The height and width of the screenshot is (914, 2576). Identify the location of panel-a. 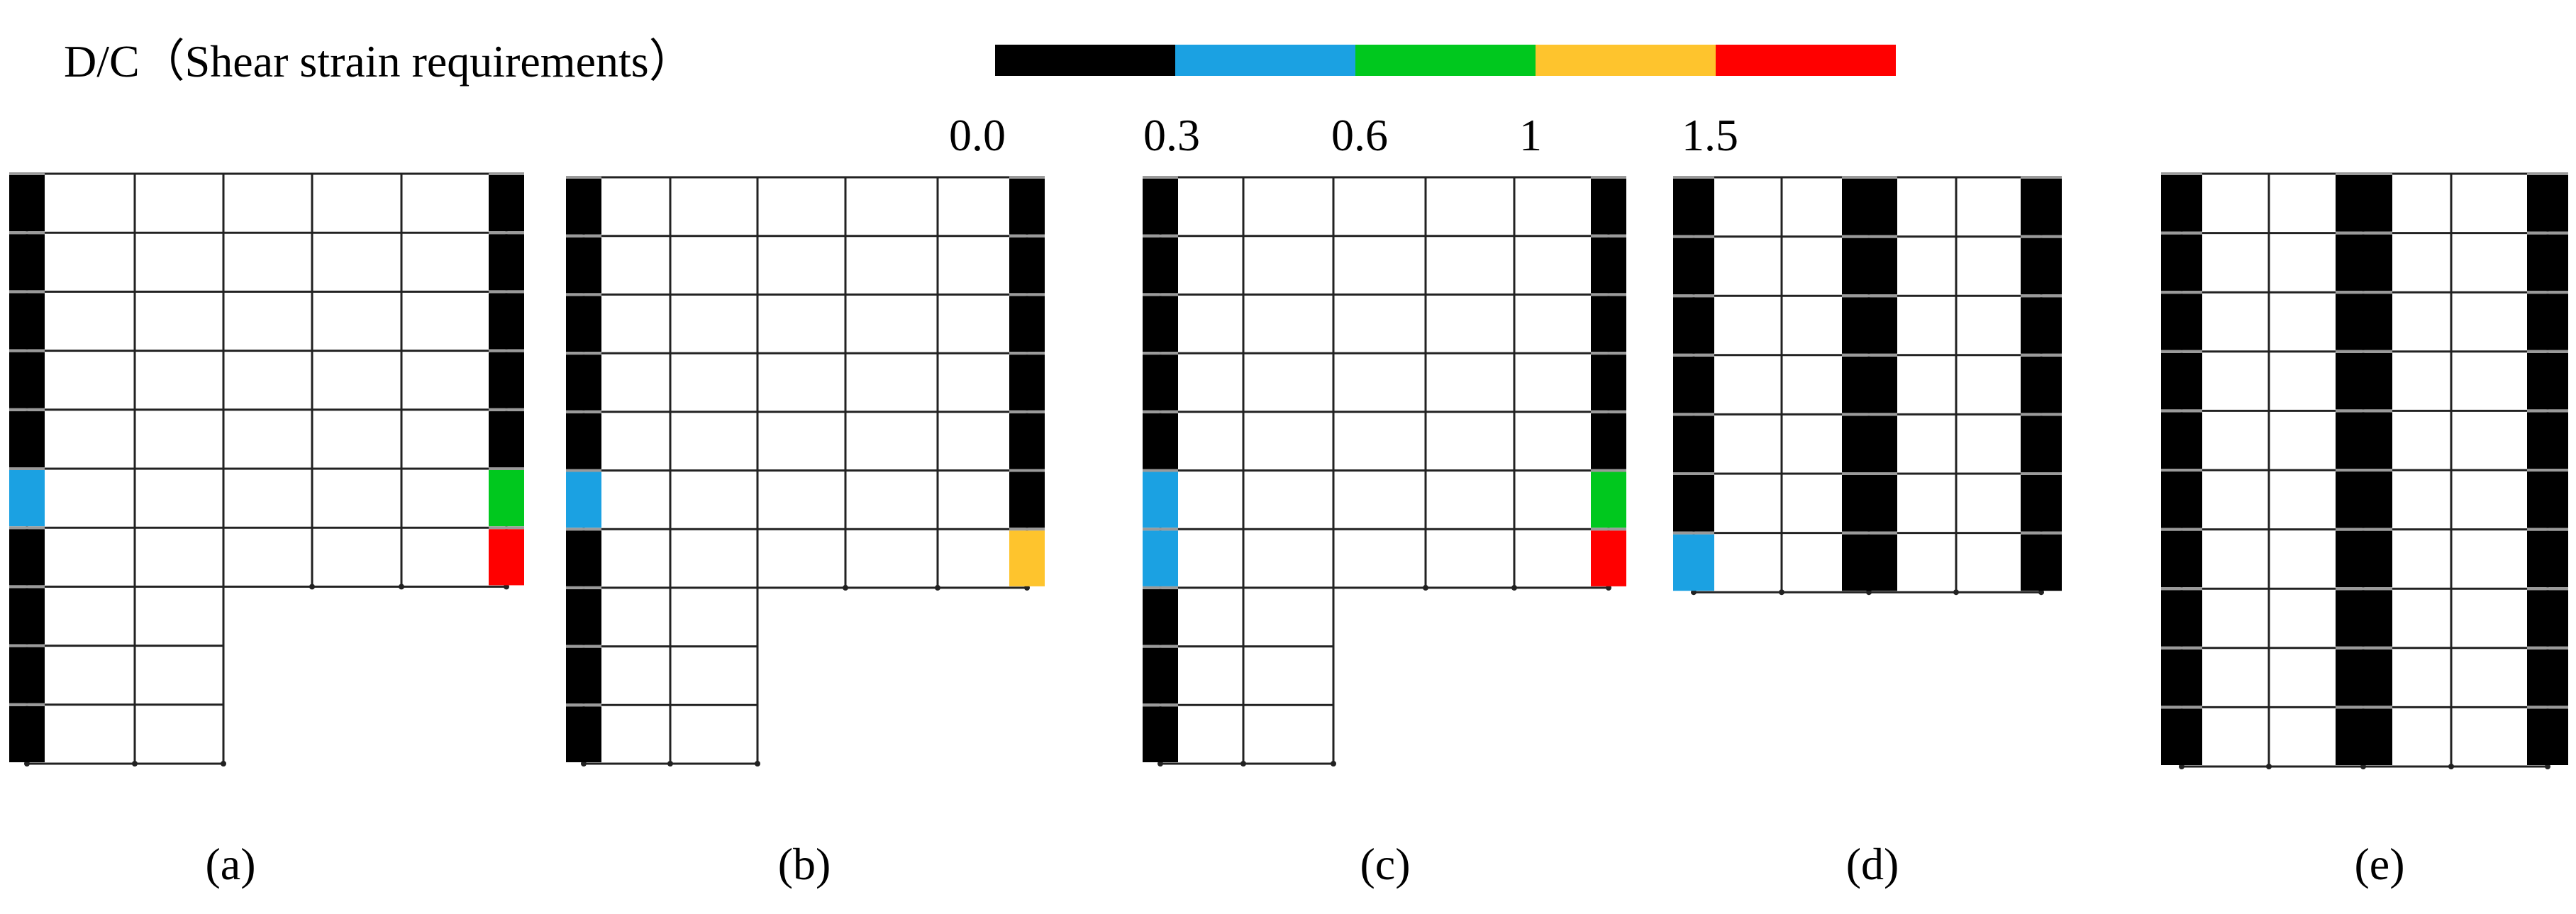
(266, 469).